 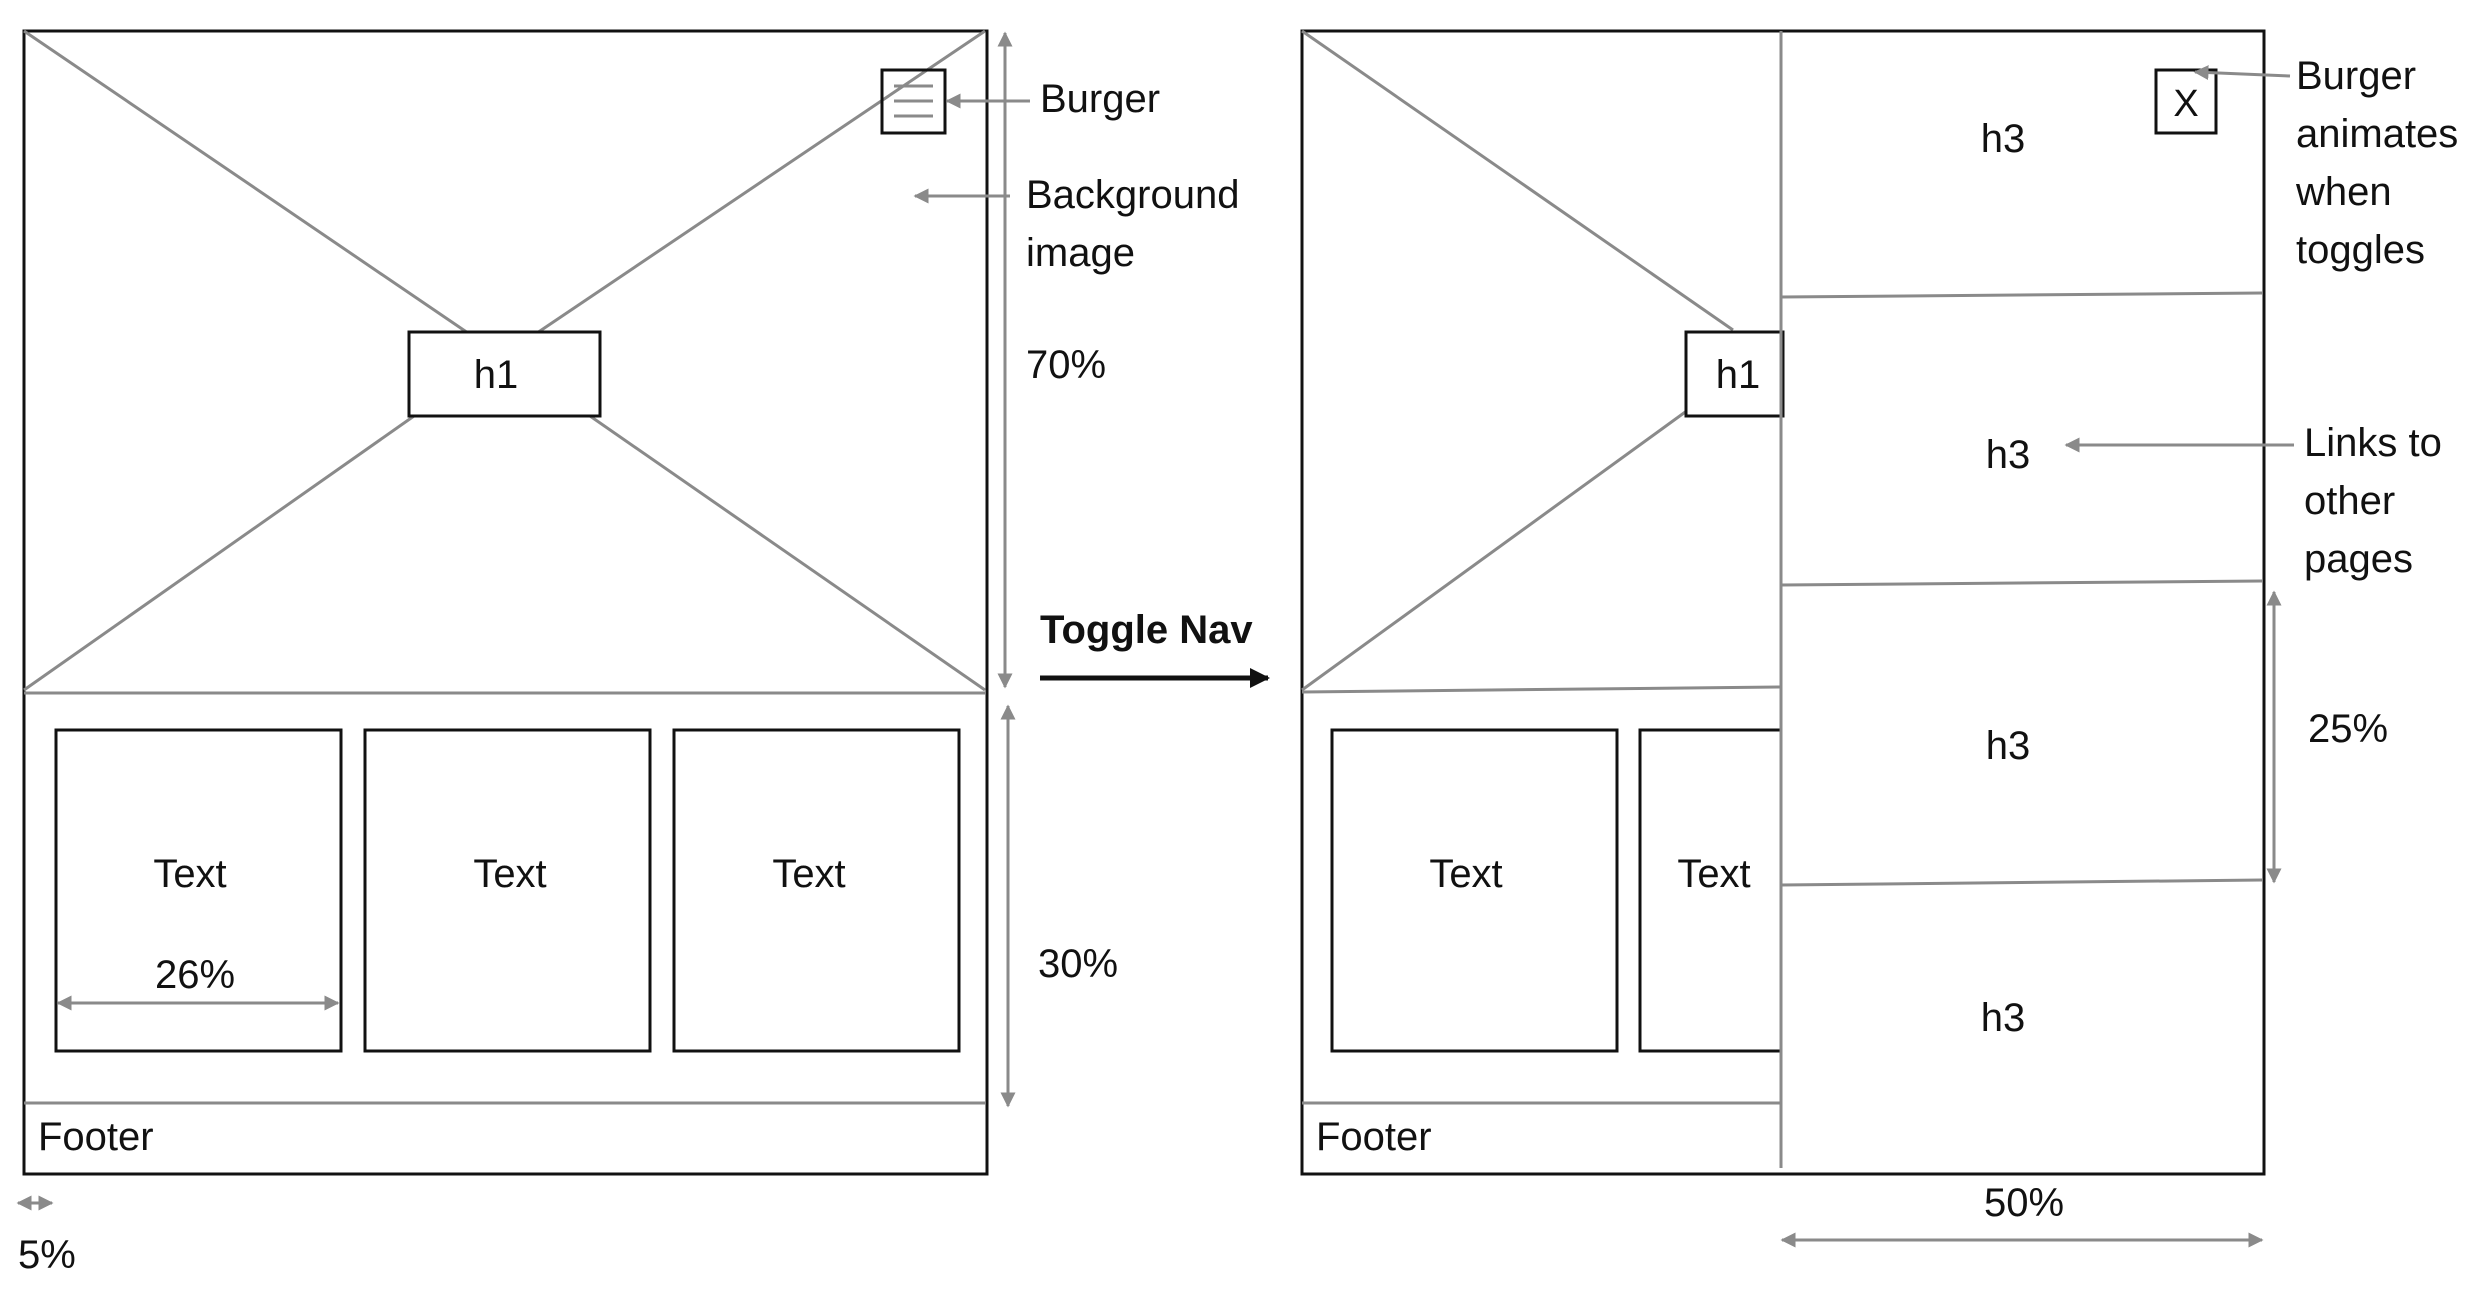 I want to click on links-callout-line: Links to, so click(x=2373, y=443).